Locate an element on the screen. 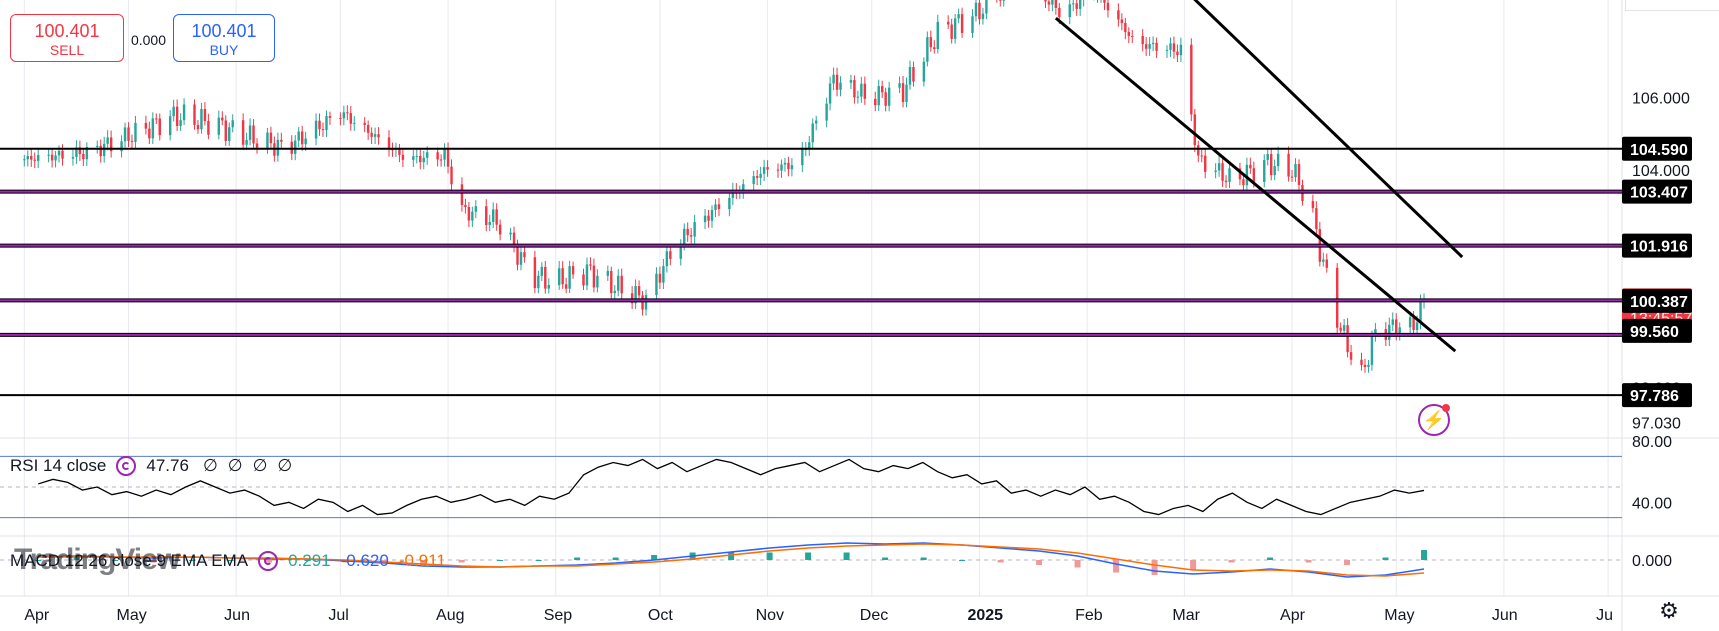 Image resolution: width=1719 pixels, height=631 pixels. rsi-tick-label: 40.00 is located at coordinates (1652, 503).